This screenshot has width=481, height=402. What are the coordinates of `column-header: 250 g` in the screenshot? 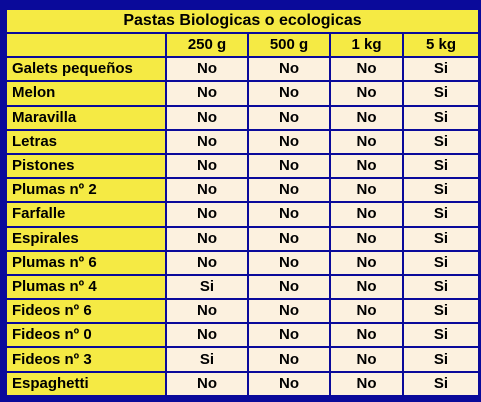 It's located at (207, 45).